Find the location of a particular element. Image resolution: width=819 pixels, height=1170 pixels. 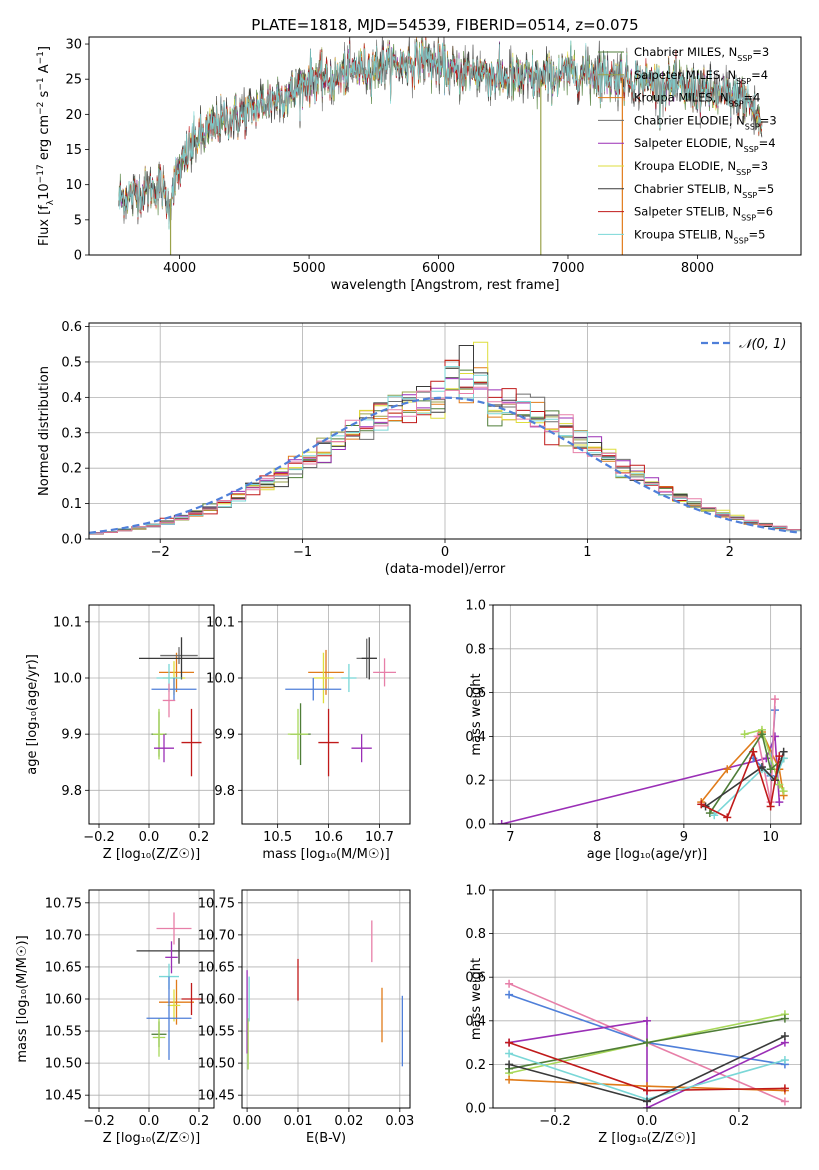

legend-label: Kroupa ELODIE, NSSP=3 is located at coordinates (701, 168).